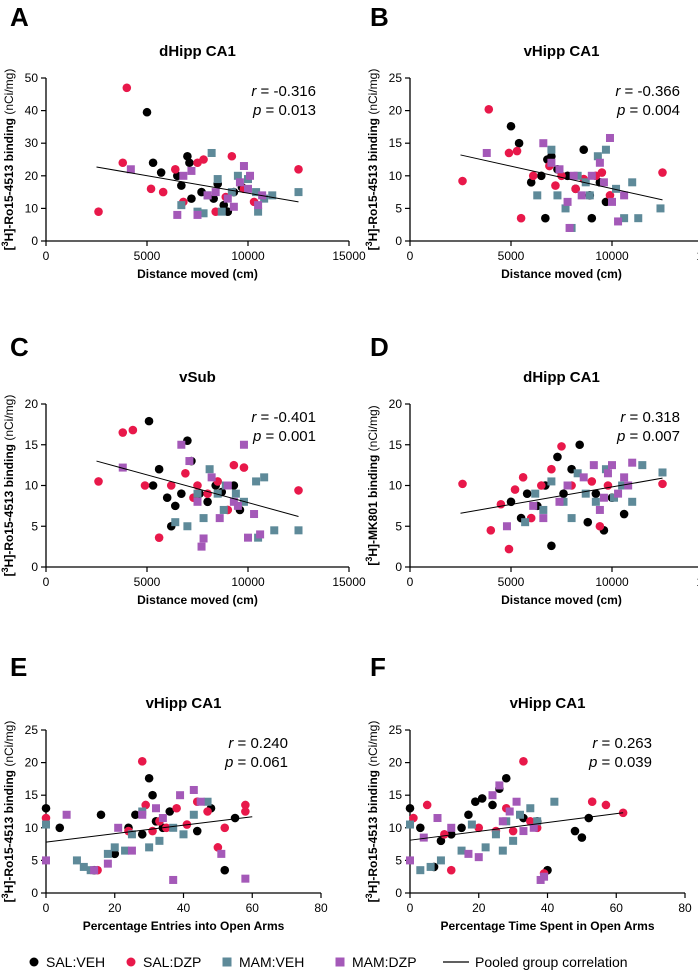 Image resolution: width=698 pixels, height=978 pixels. What do you see at coordinates (648, 436) in the screenshot?
I see `stat-p: p = 0.007` at bounding box center [648, 436].